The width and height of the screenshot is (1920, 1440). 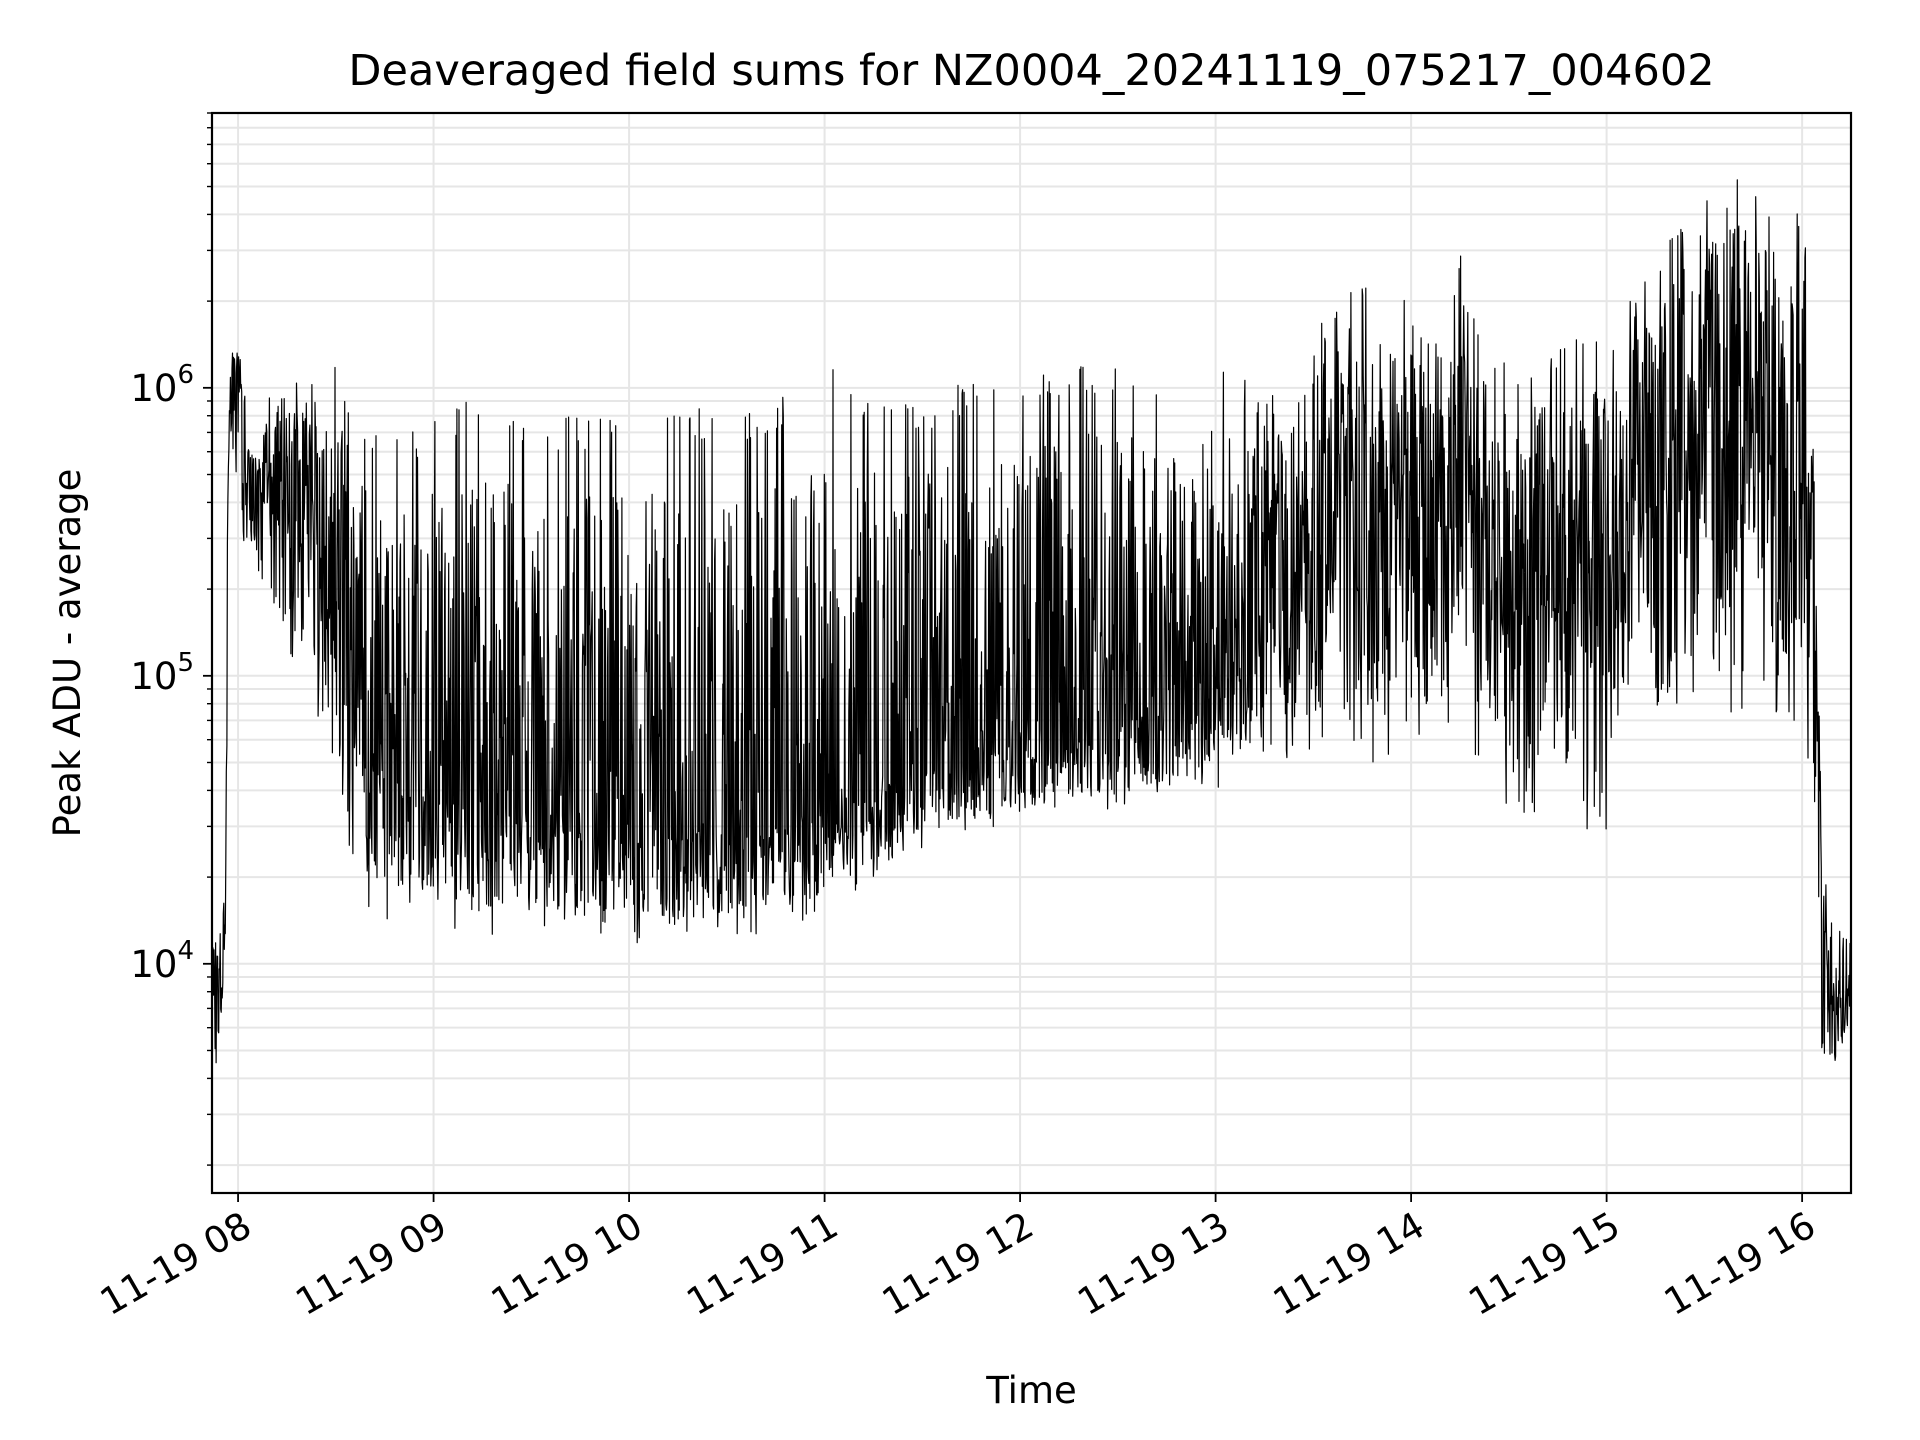 What do you see at coordinates (1031, 1390) in the screenshot?
I see `x-axis-label: Time` at bounding box center [1031, 1390].